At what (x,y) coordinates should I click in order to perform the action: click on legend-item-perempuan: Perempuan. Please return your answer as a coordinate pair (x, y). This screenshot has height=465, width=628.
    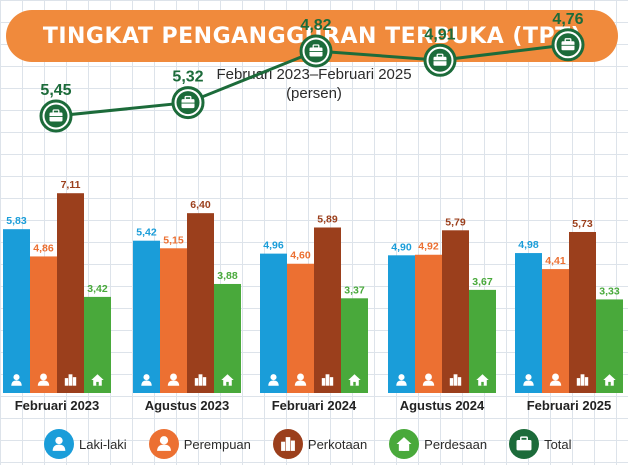
    Looking at the image, I should click on (199, 444).